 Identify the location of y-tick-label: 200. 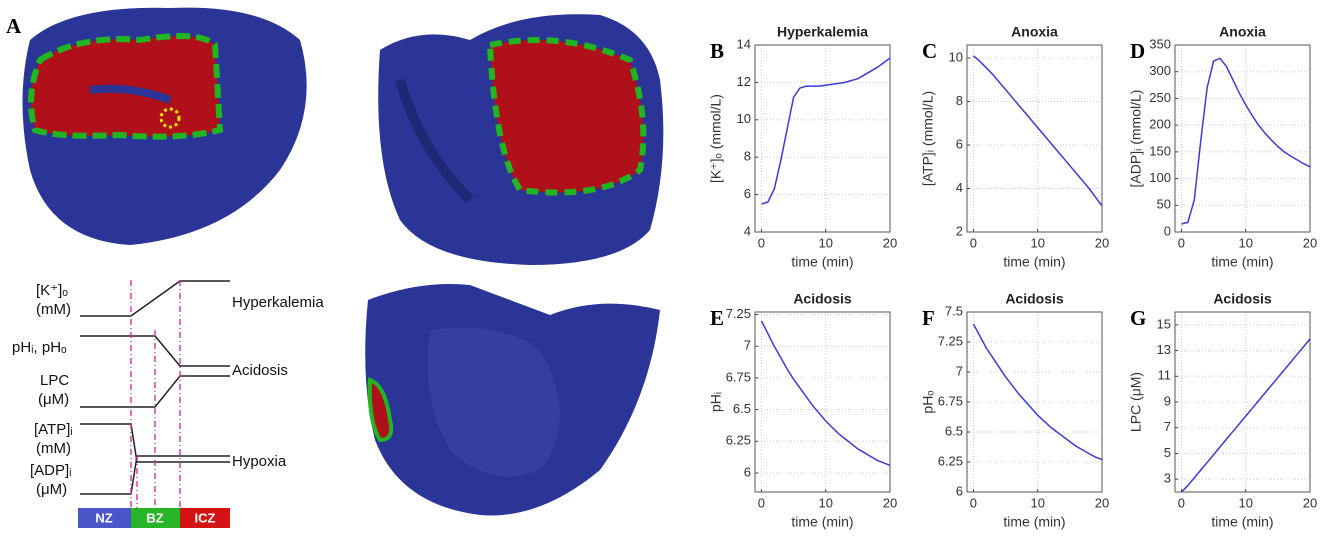
(1160, 124).